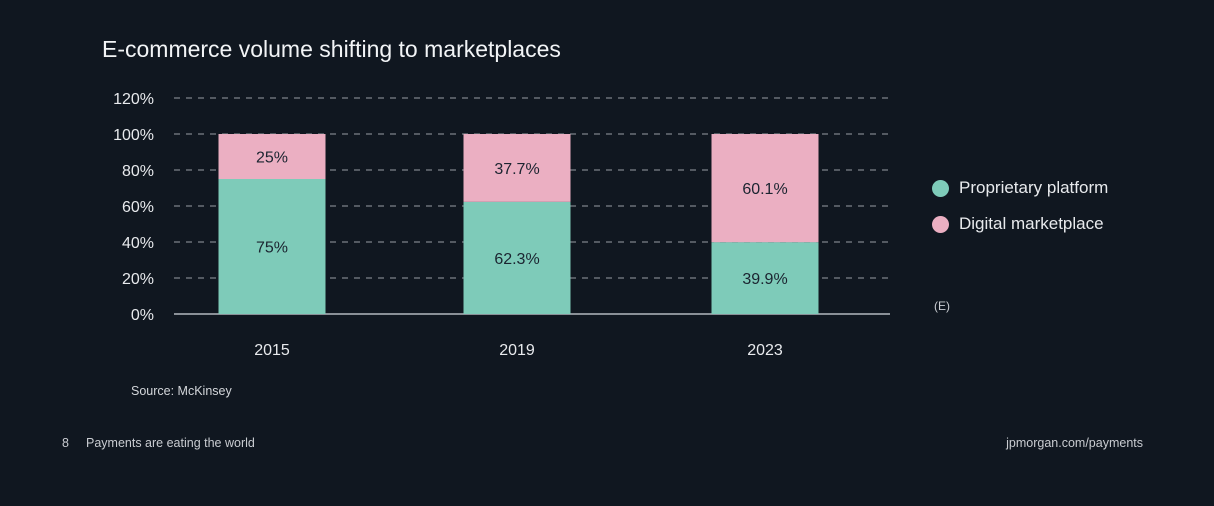 This screenshot has width=1214, height=506. I want to click on legend-swatch-digital-marketplace, so click(940, 224).